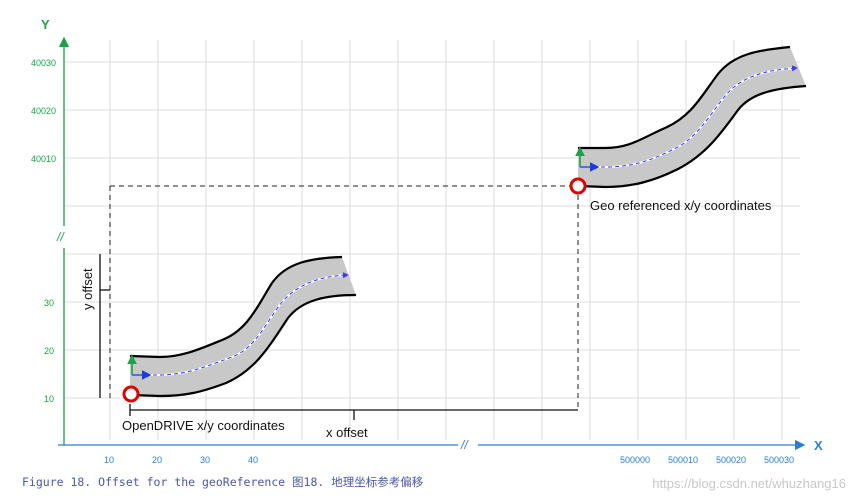  I want to click on geo-road-edge-lower, so click(692, 136).